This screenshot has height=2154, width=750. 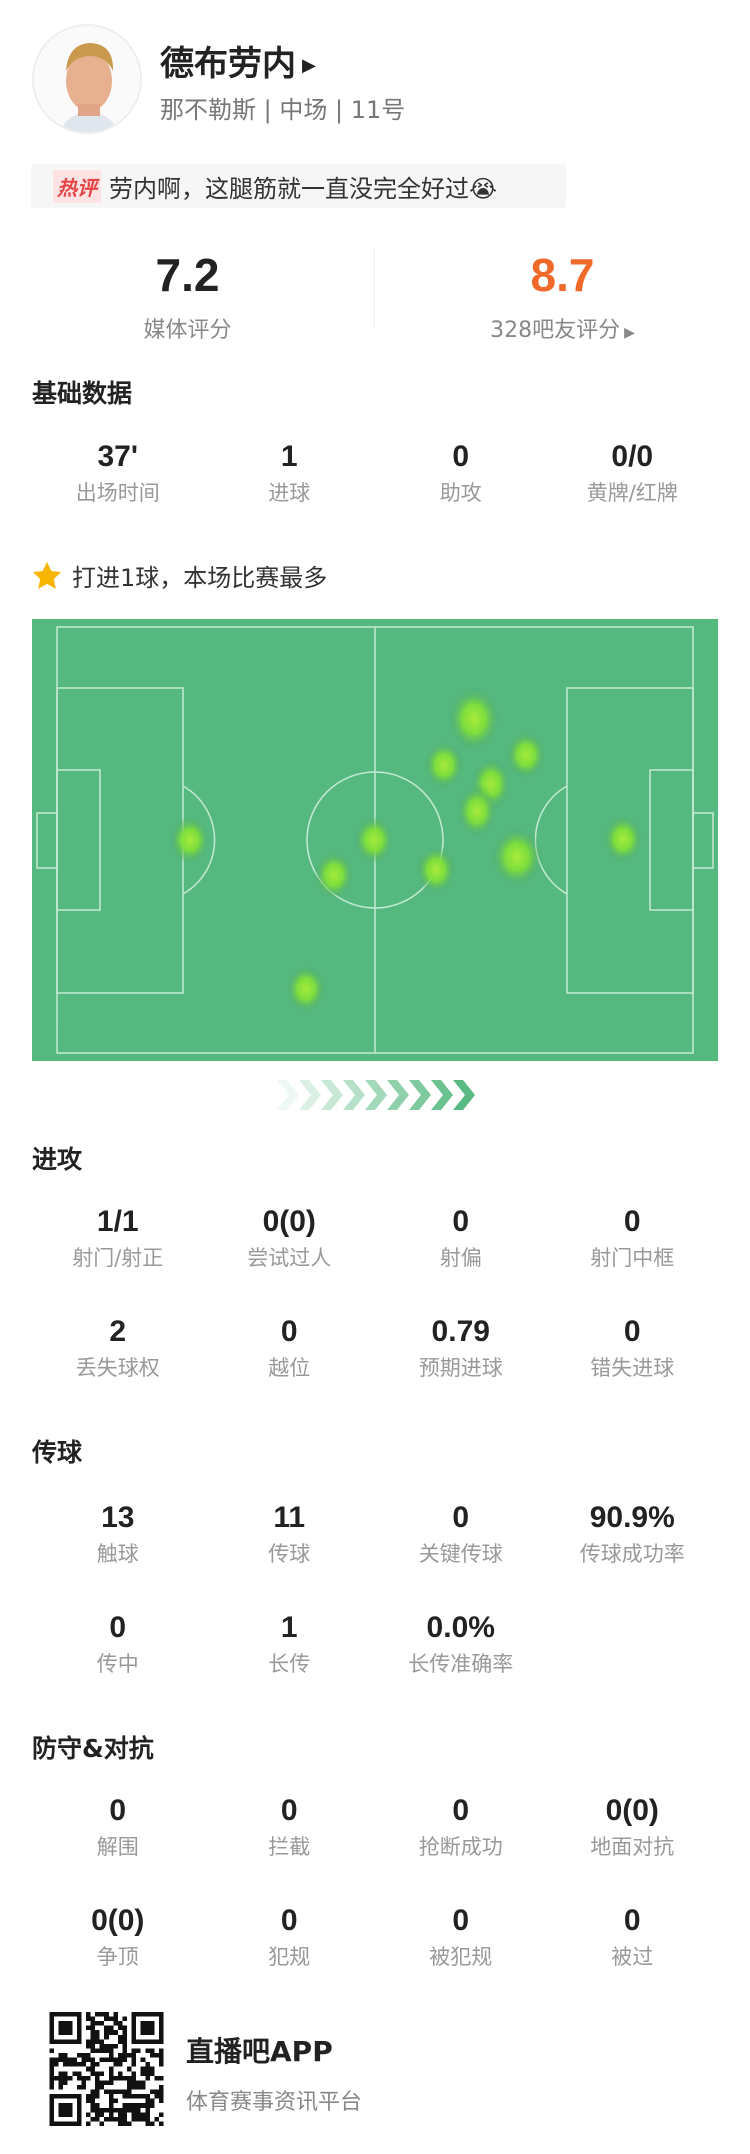 I want to click on stat-item: 0 拦截, so click(x=290, y=1827).